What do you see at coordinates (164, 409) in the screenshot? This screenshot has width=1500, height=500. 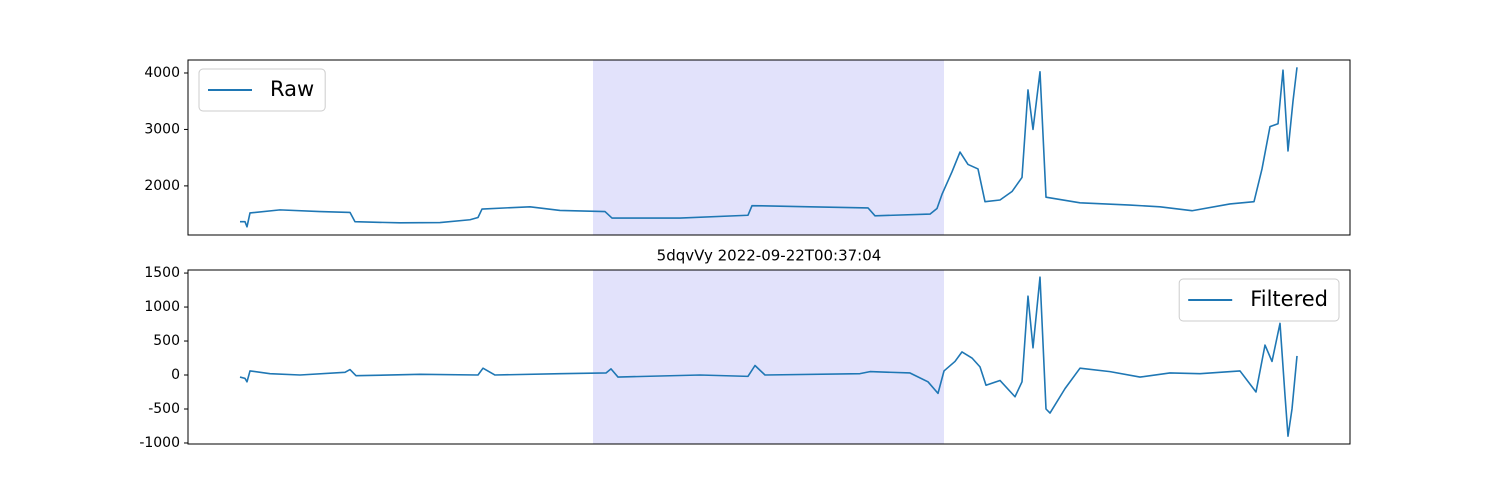 I see `y-tick-label: -500` at bounding box center [164, 409].